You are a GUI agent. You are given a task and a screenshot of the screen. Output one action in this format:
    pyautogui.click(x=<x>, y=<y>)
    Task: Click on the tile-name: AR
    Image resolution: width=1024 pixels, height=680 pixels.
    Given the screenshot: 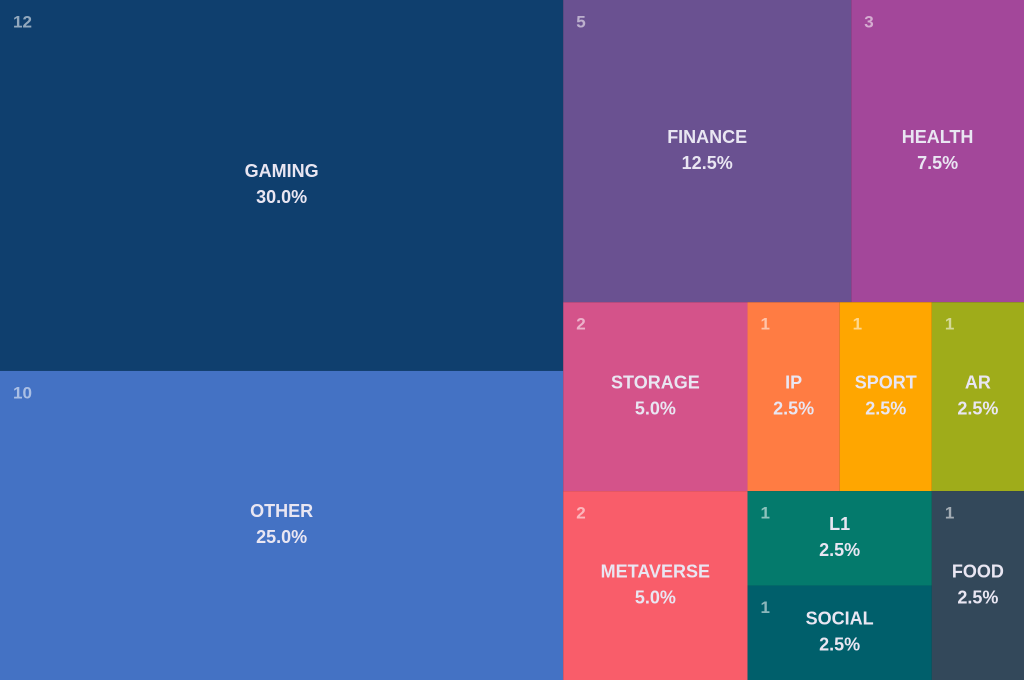 What is the action you would take?
    pyautogui.click(x=978, y=382)
    